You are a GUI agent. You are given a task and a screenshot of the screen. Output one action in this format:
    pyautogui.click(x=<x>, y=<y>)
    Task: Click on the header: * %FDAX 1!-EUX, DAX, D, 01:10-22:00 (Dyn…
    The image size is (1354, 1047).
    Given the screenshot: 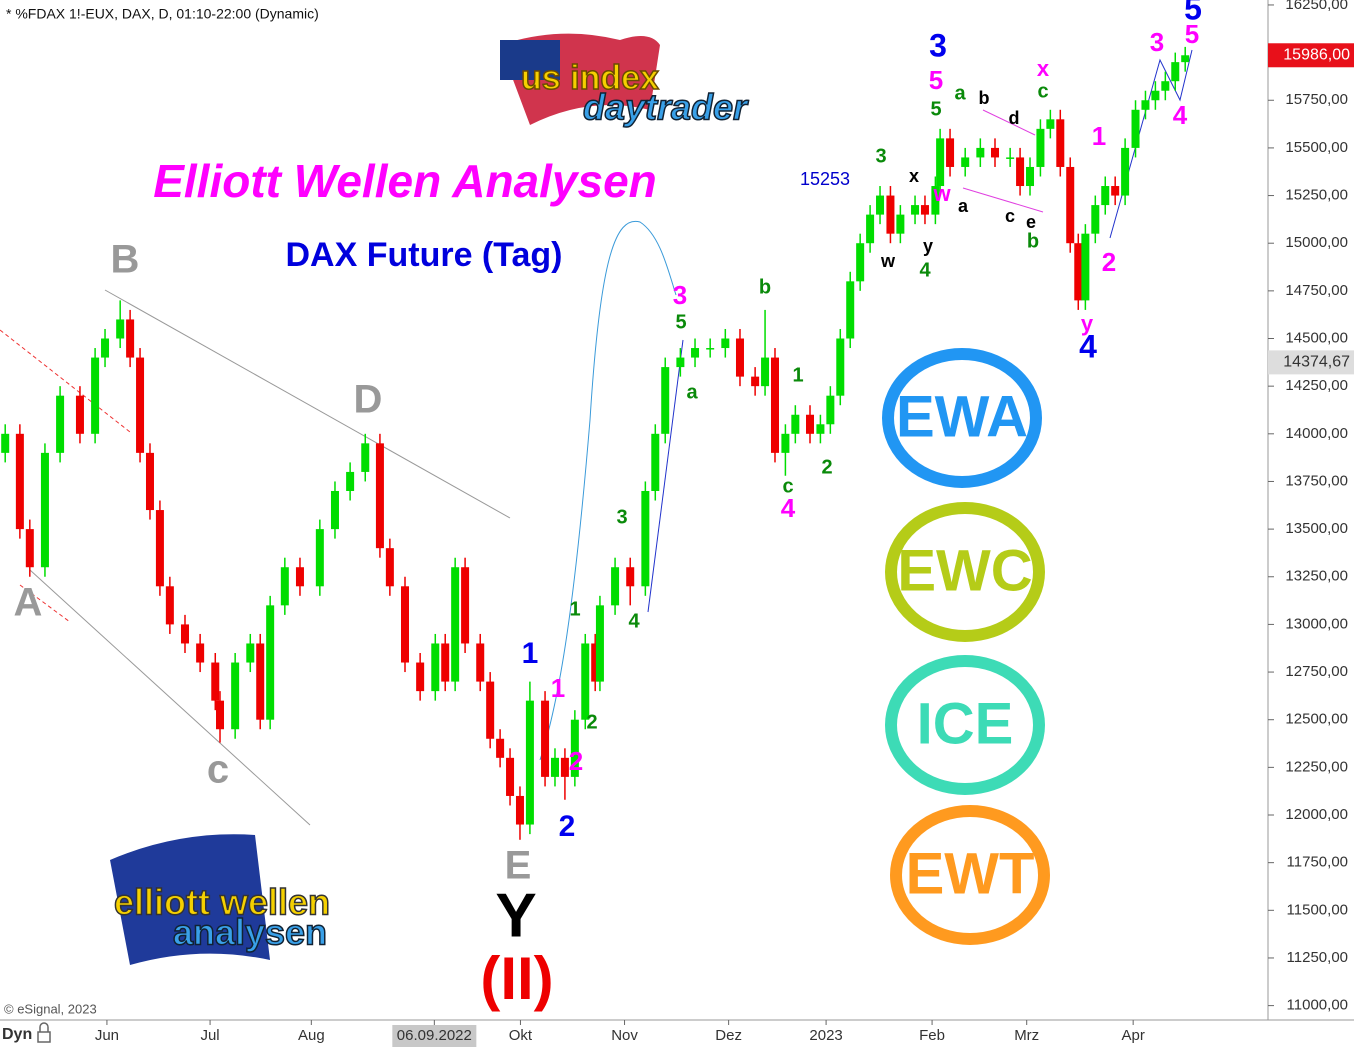 What is the action you would take?
    pyautogui.click(x=162, y=14)
    